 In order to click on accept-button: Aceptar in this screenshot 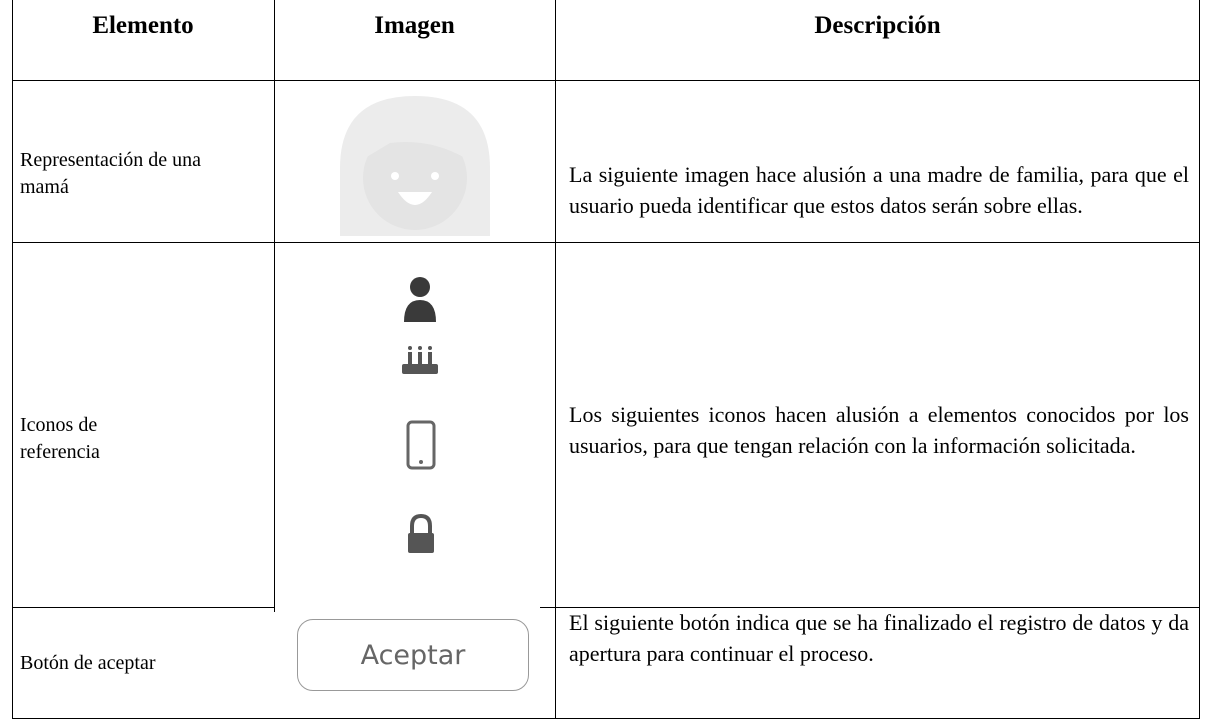, I will do `click(413, 655)`.